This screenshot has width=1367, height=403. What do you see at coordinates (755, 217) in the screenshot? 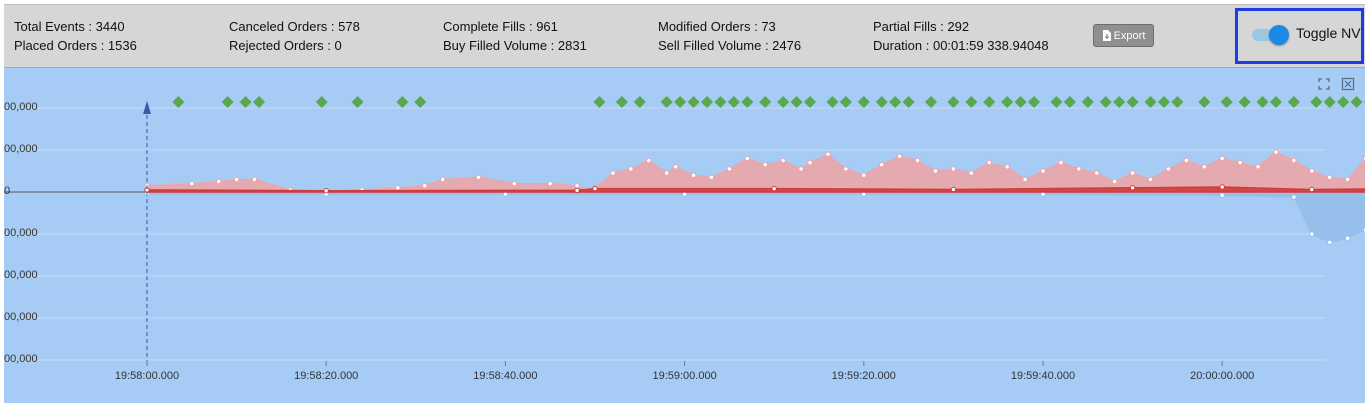
I see `series-area` at bounding box center [755, 217].